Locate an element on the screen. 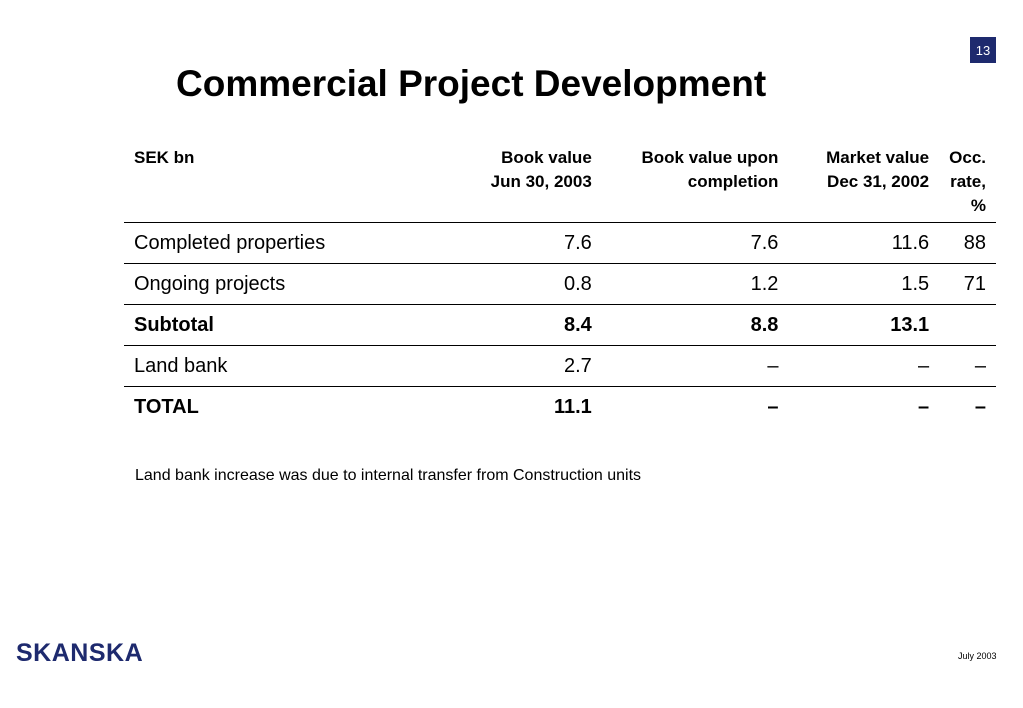  table-row: Ongoing projects 0.8 1.2 1.5 71 is located at coordinates (560, 284).